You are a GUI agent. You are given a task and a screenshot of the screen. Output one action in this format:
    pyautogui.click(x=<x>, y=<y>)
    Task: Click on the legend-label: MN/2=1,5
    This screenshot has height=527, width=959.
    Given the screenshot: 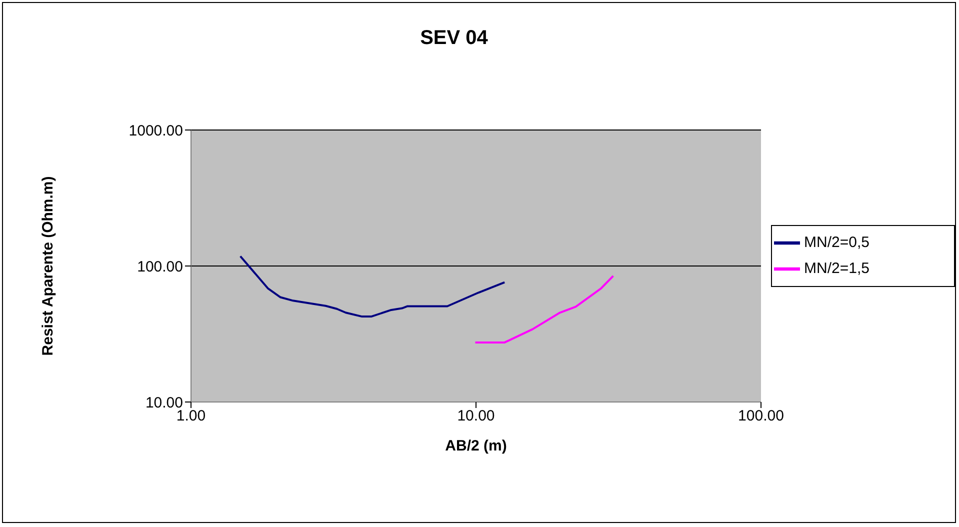 What is the action you would take?
    pyautogui.click(x=837, y=267)
    